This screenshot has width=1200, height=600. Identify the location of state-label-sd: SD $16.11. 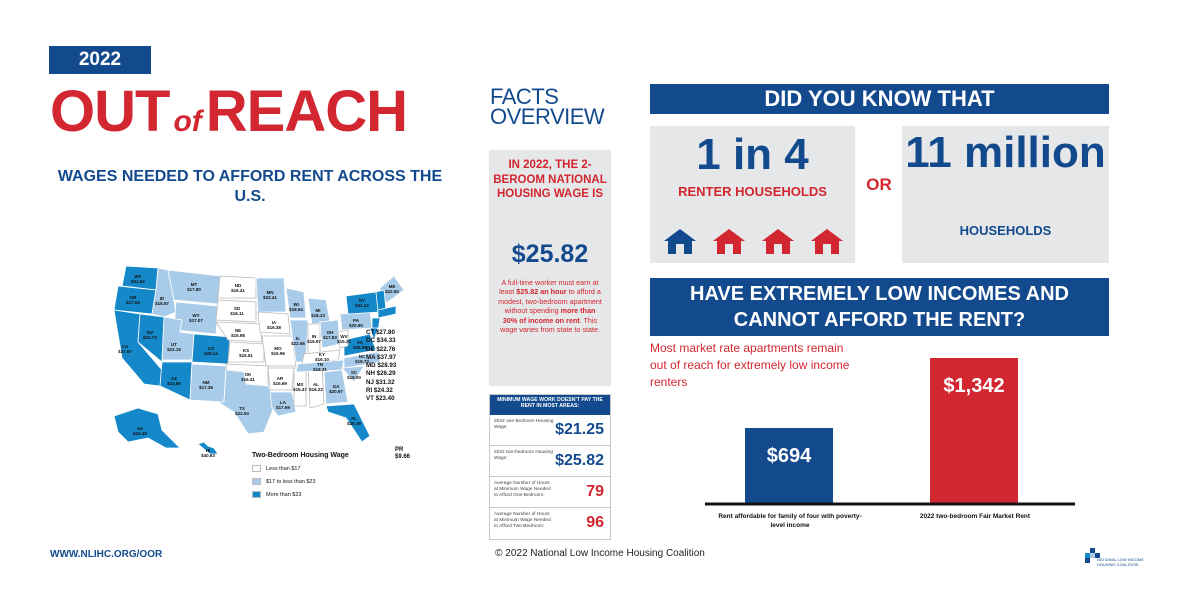
(237, 311).